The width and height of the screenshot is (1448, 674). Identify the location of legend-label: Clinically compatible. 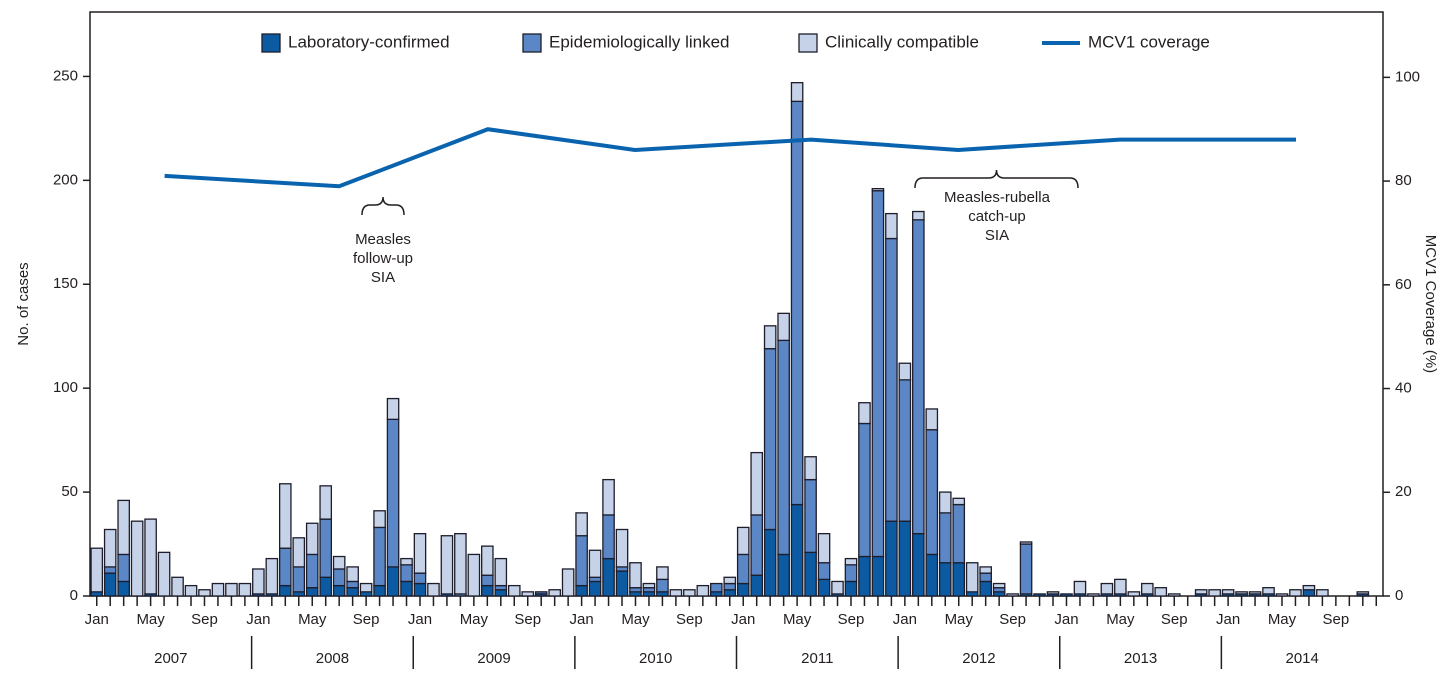
(902, 41).